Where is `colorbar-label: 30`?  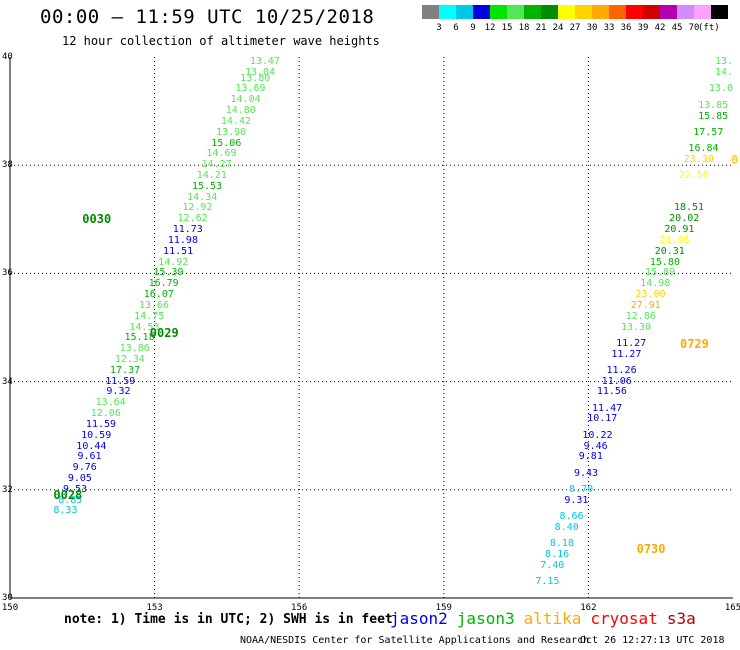 colorbar-label: 30 is located at coordinates (592, 28).